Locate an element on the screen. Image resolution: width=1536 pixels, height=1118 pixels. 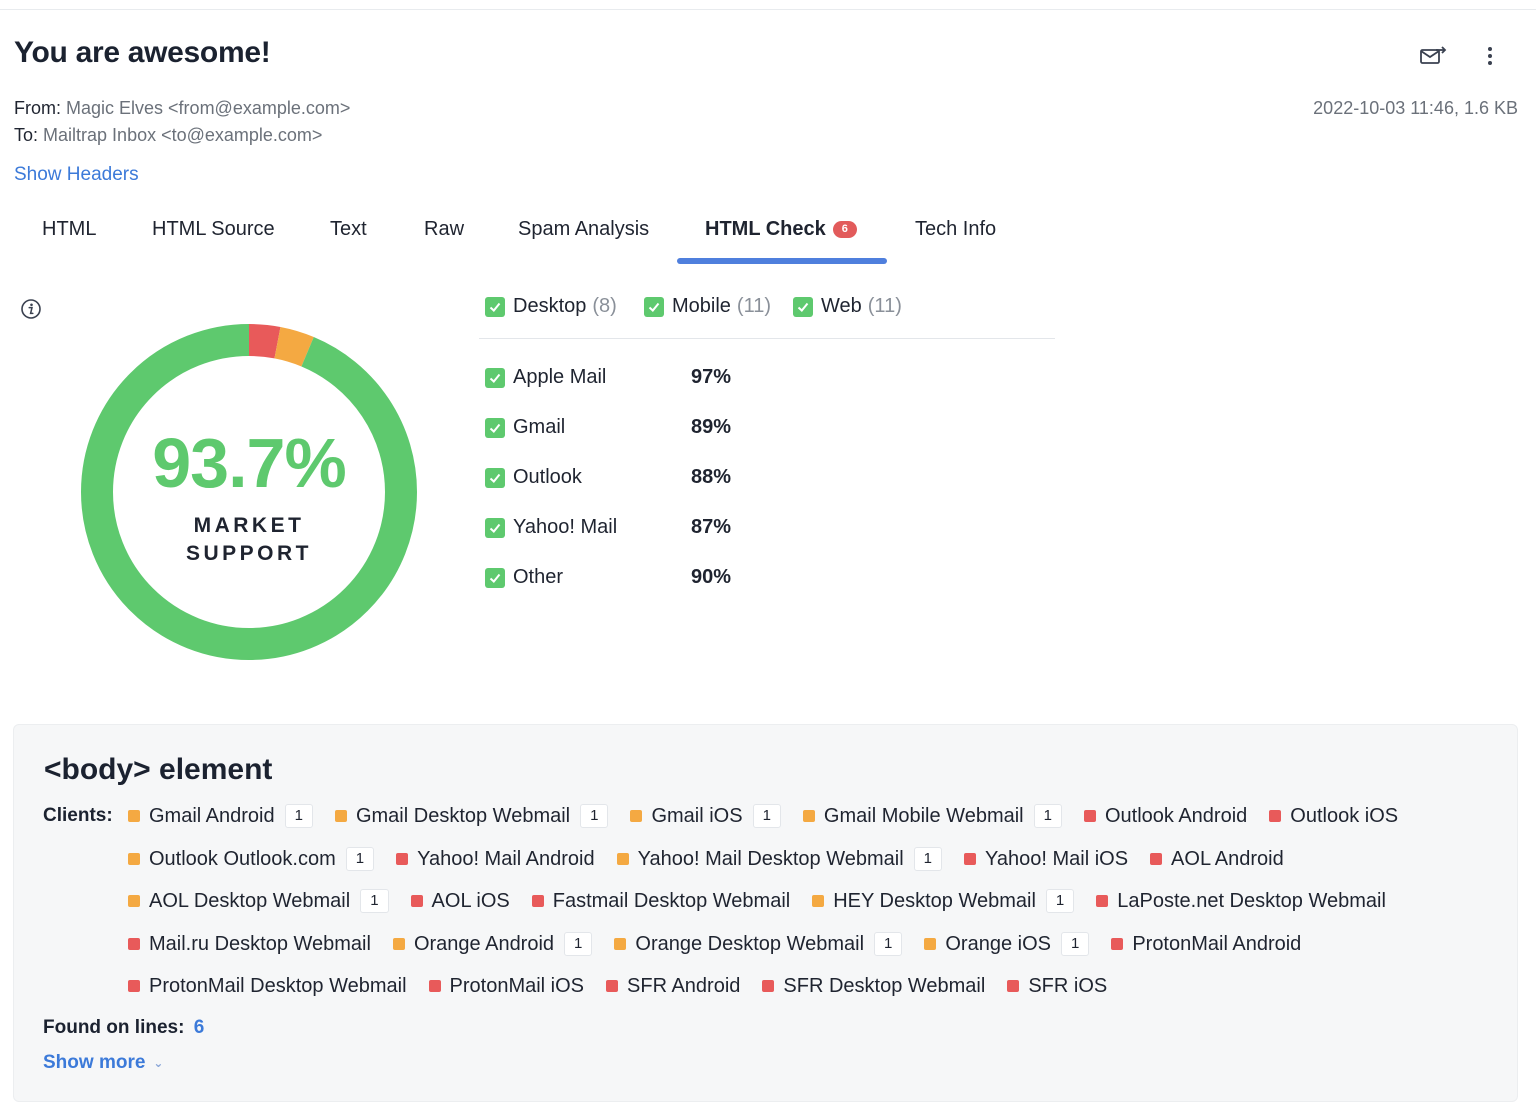
filter-web: Web (11) is located at coordinates (847, 306).